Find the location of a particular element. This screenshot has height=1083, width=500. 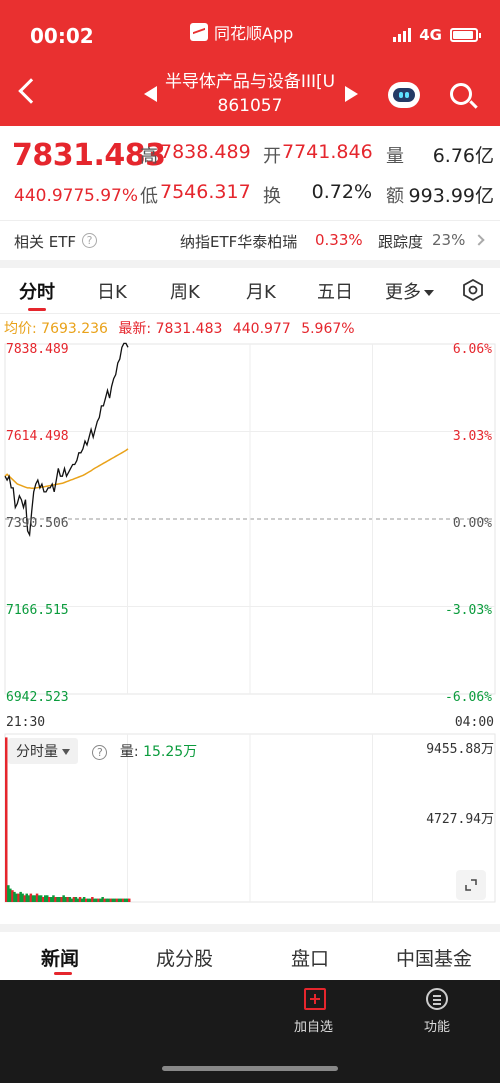

avg-price-line is located at coordinates (66, 469).